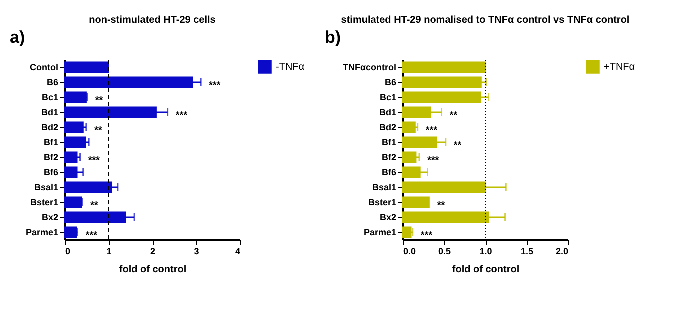  I want to click on x-tick-label: 4, so click(237, 251).